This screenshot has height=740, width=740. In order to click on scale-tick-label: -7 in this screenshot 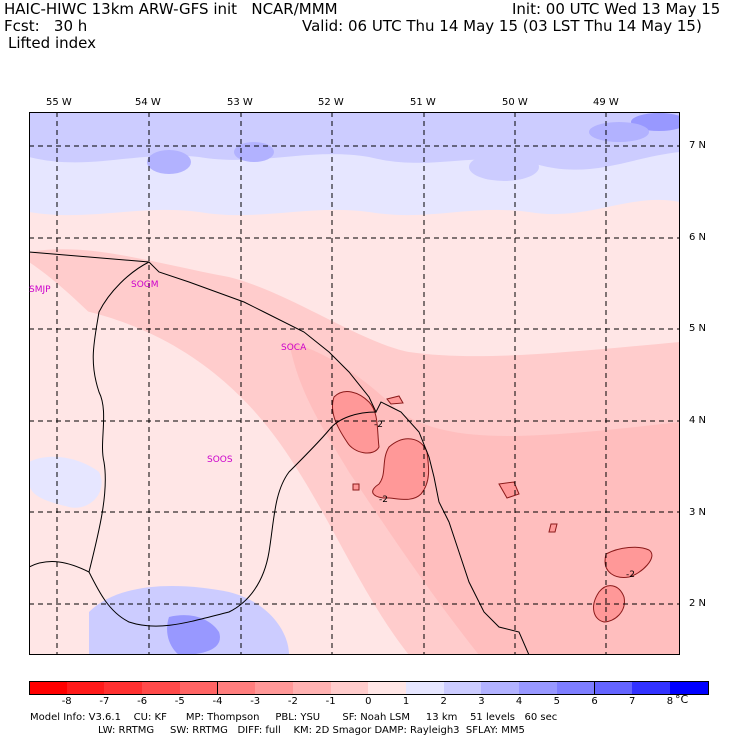, I will do `click(104, 701)`.